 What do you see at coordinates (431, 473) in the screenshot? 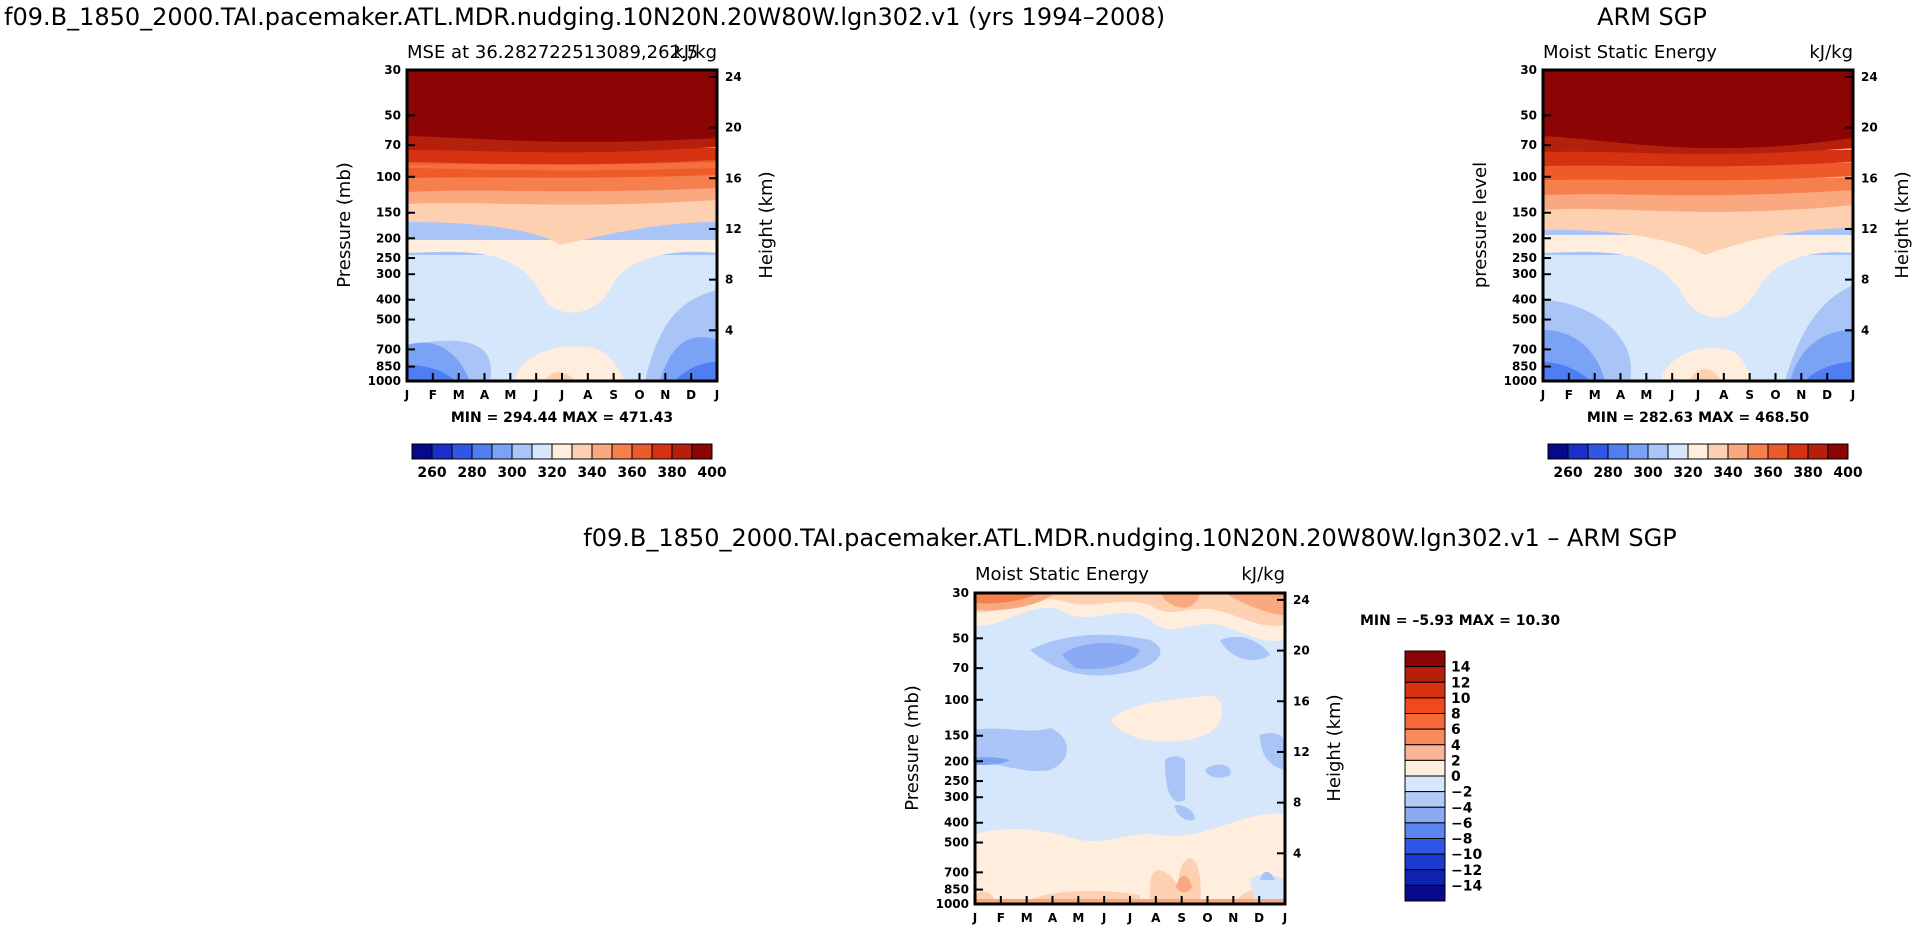
I see `colorbar-label: 260` at bounding box center [431, 473].